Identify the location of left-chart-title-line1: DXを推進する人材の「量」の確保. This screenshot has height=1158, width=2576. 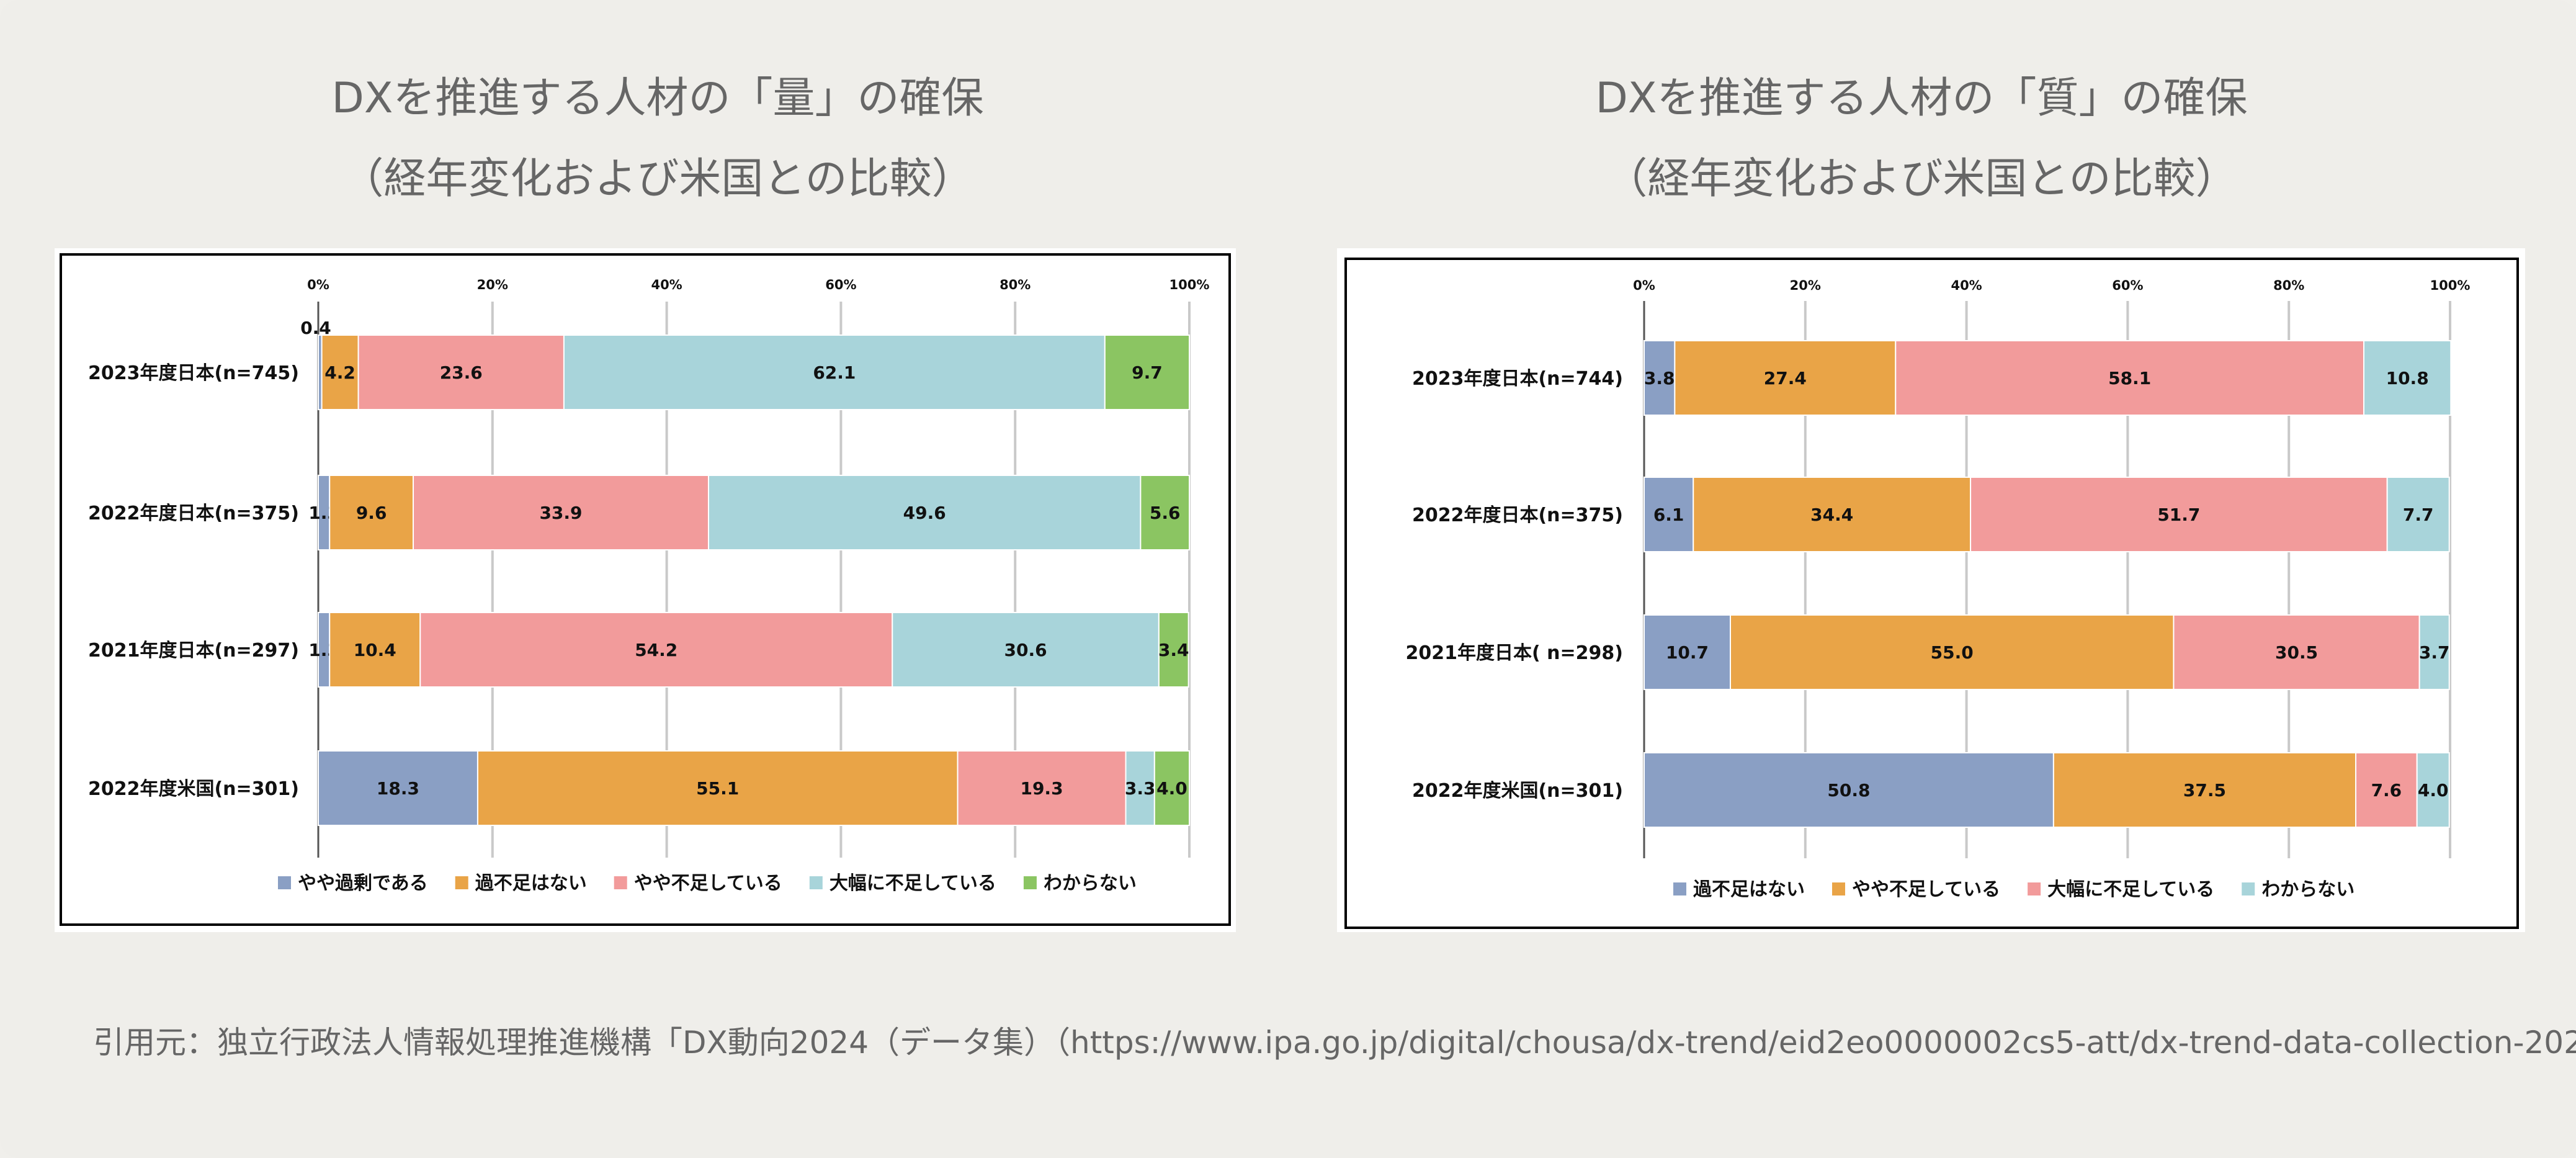
(657, 98).